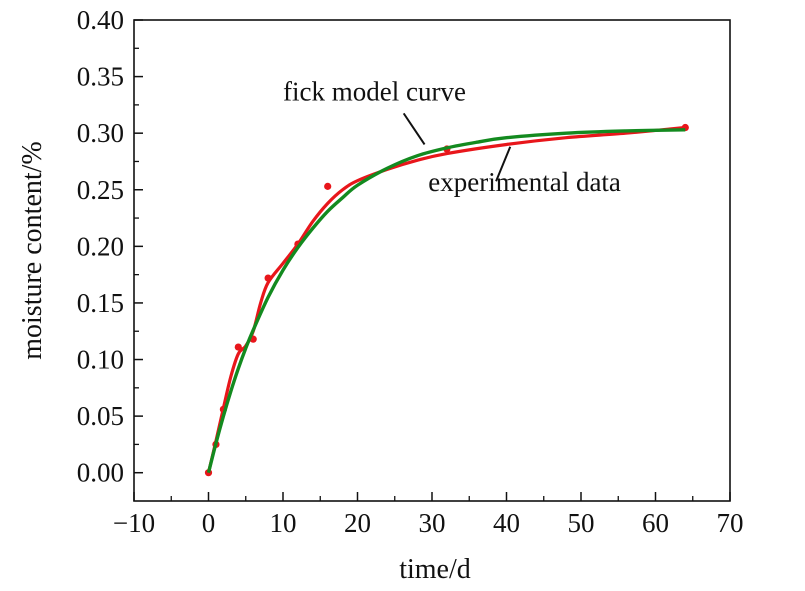 The height and width of the screenshot is (591, 805). What do you see at coordinates (357, 523) in the screenshot?
I see `x-tick-label: 20` at bounding box center [357, 523].